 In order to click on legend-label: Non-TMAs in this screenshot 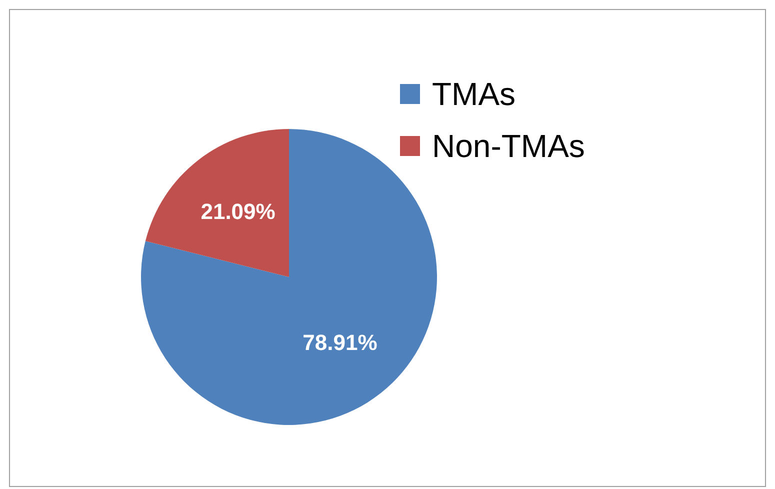, I will do `click(508, 146)`.